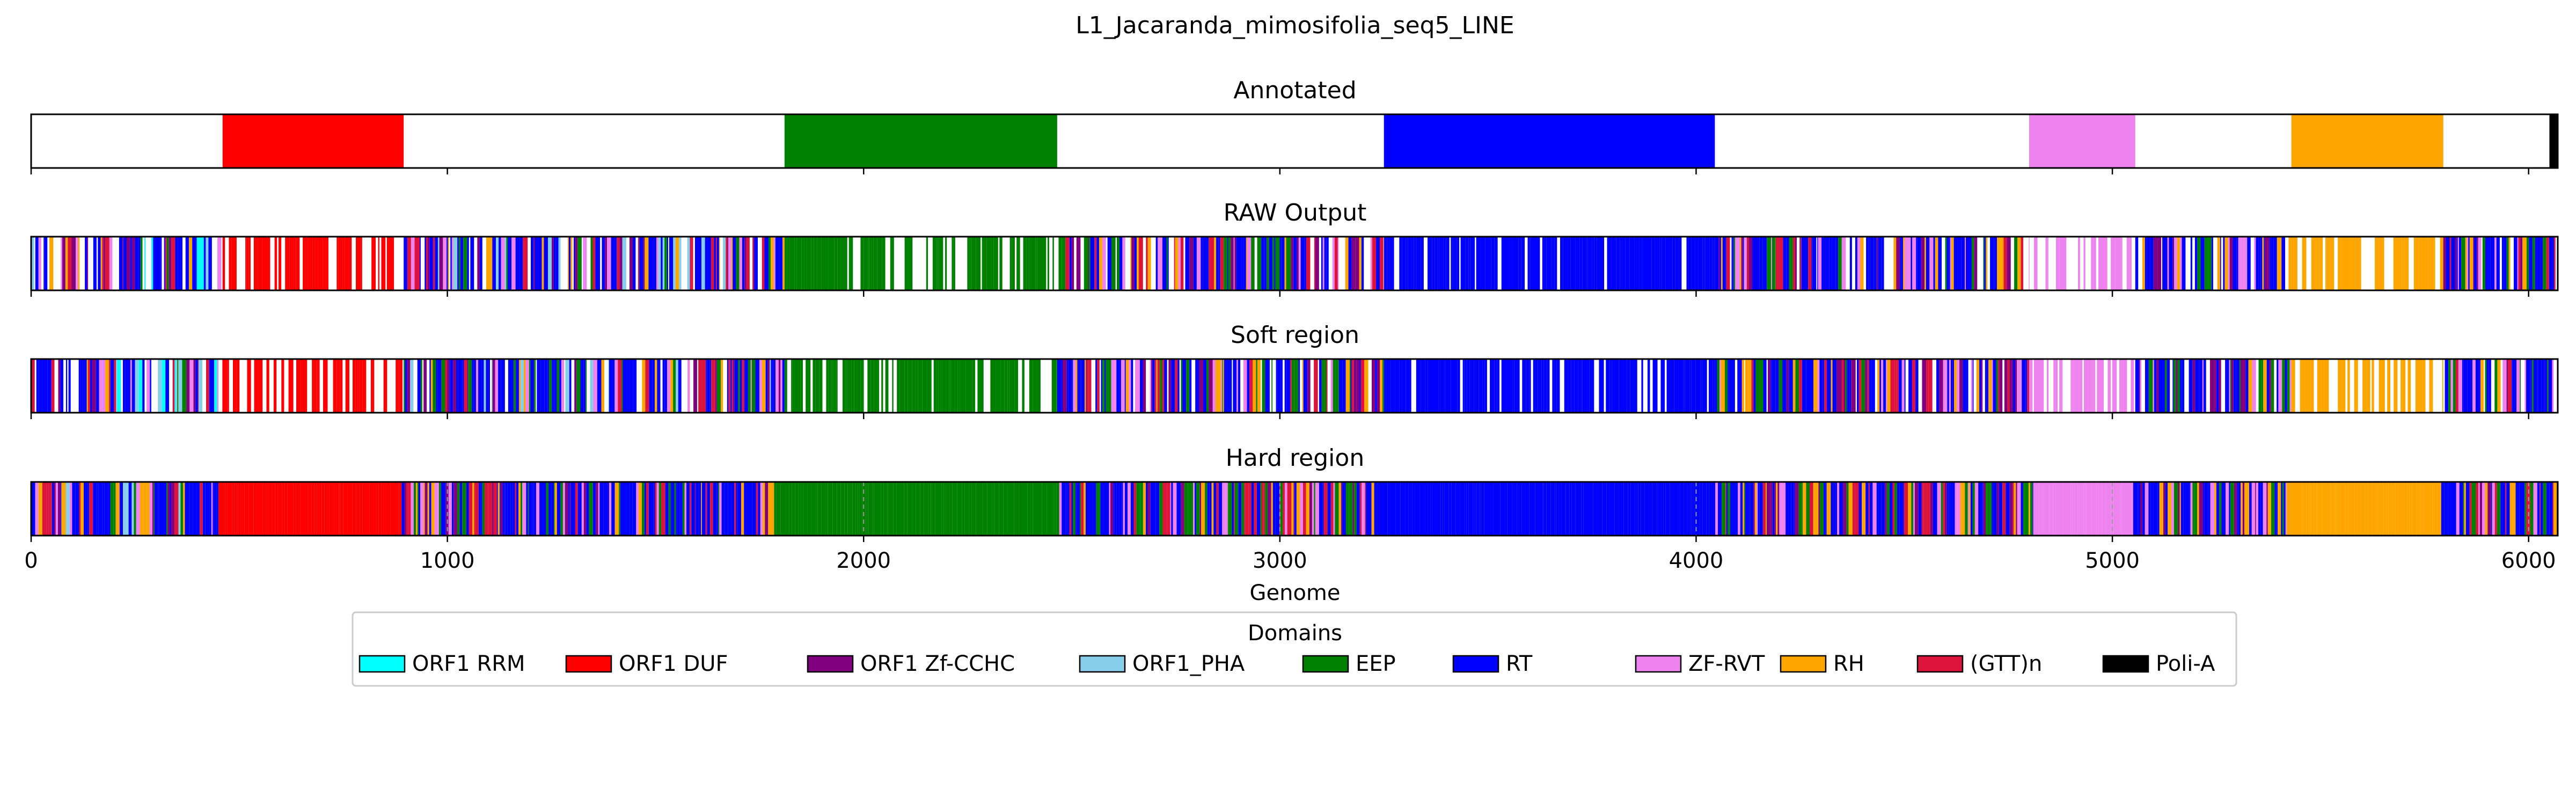 The height and width of the screenshot is (805, 2576). I want to click on x-tick-label: 3000, so click(1280, 560).